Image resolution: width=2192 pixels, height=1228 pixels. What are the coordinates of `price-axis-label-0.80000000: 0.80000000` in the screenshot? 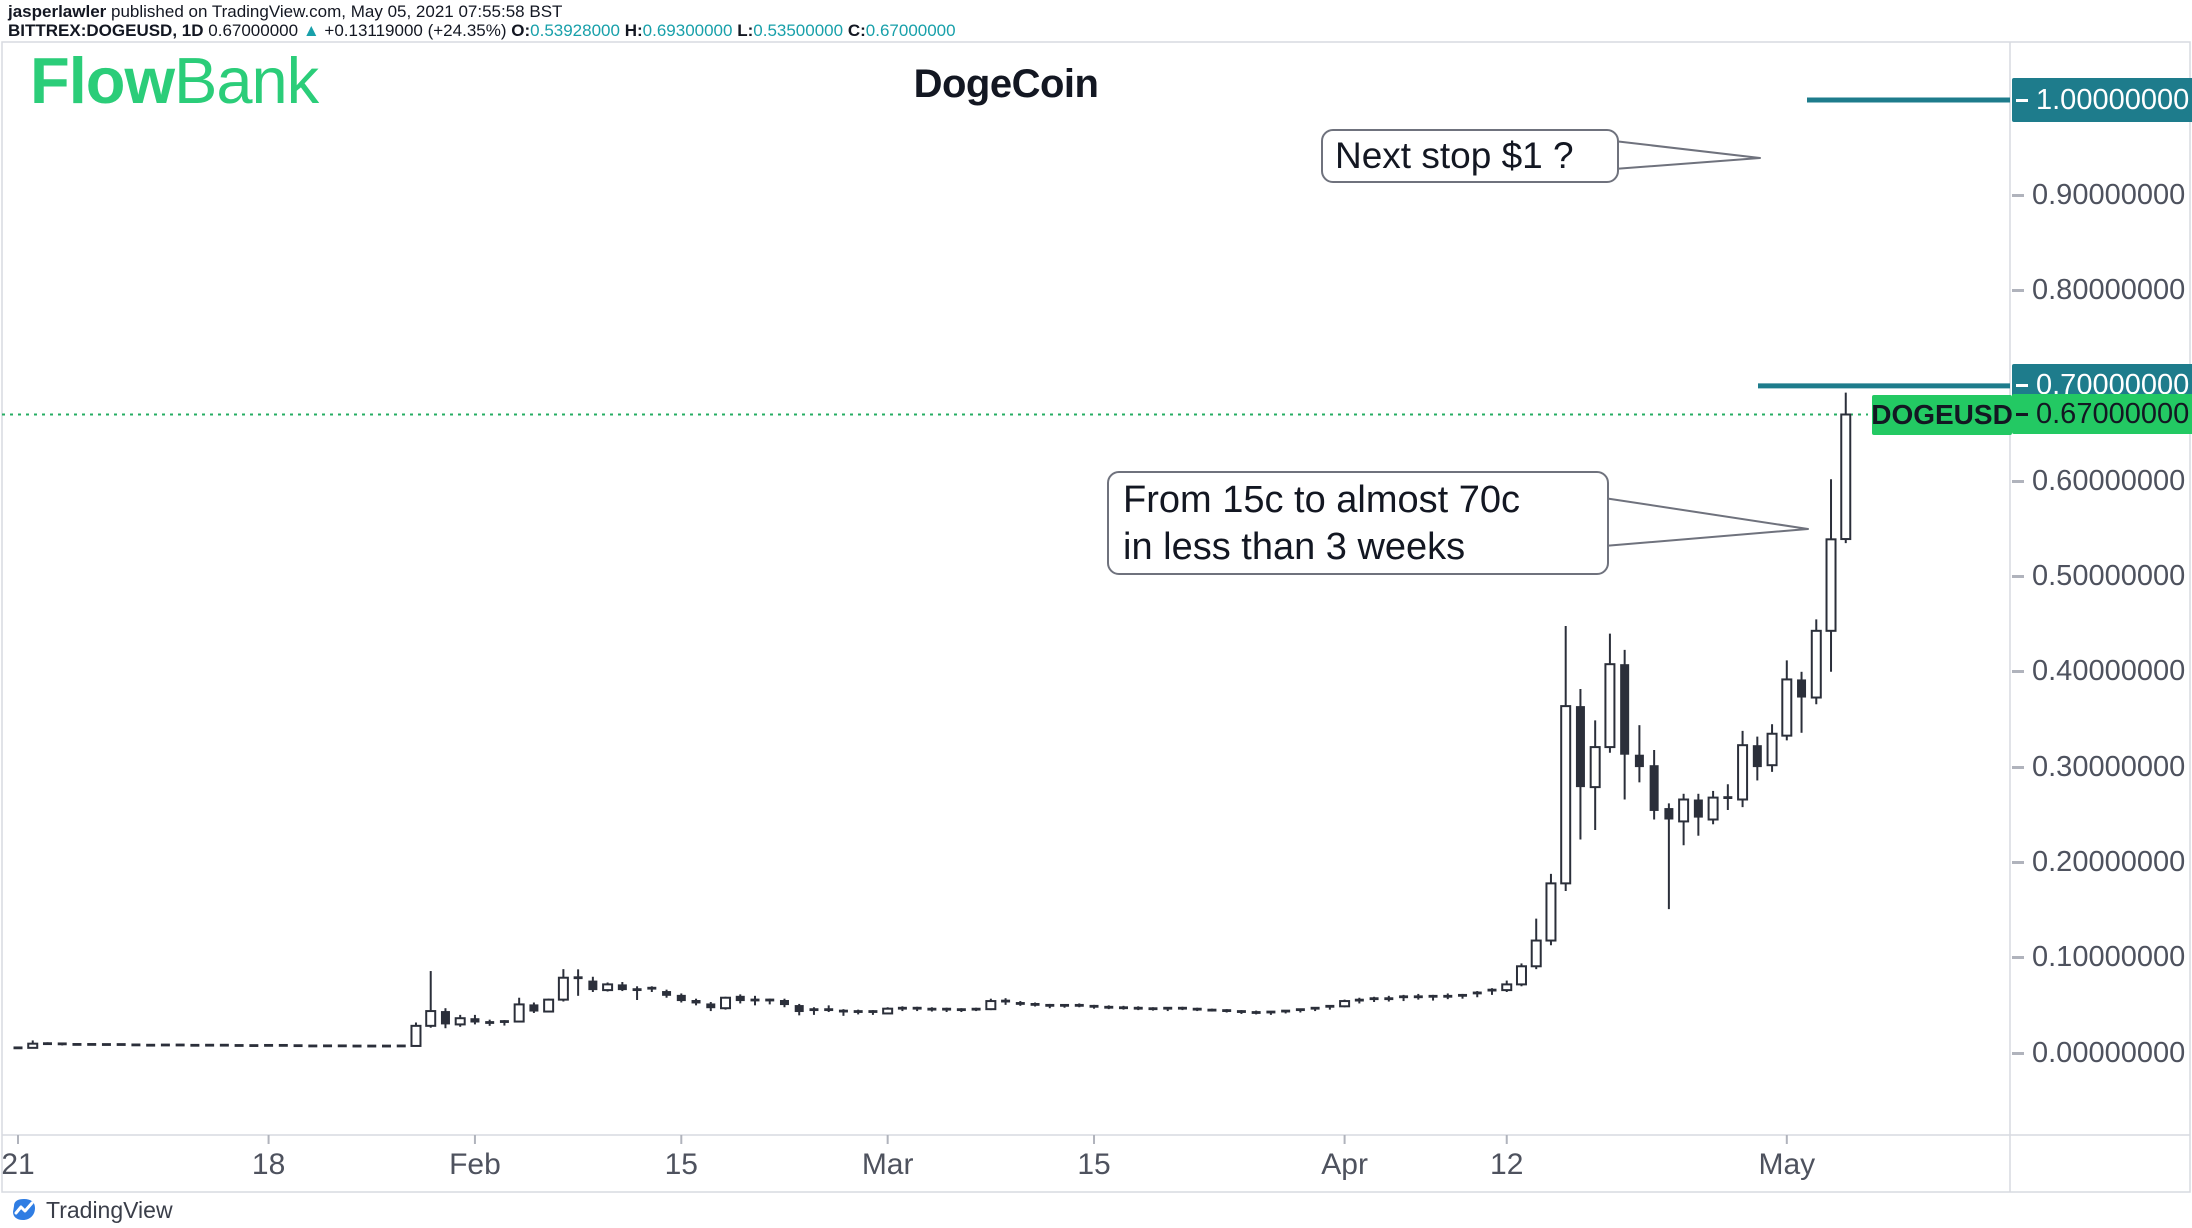 It's located at (2101, 290).